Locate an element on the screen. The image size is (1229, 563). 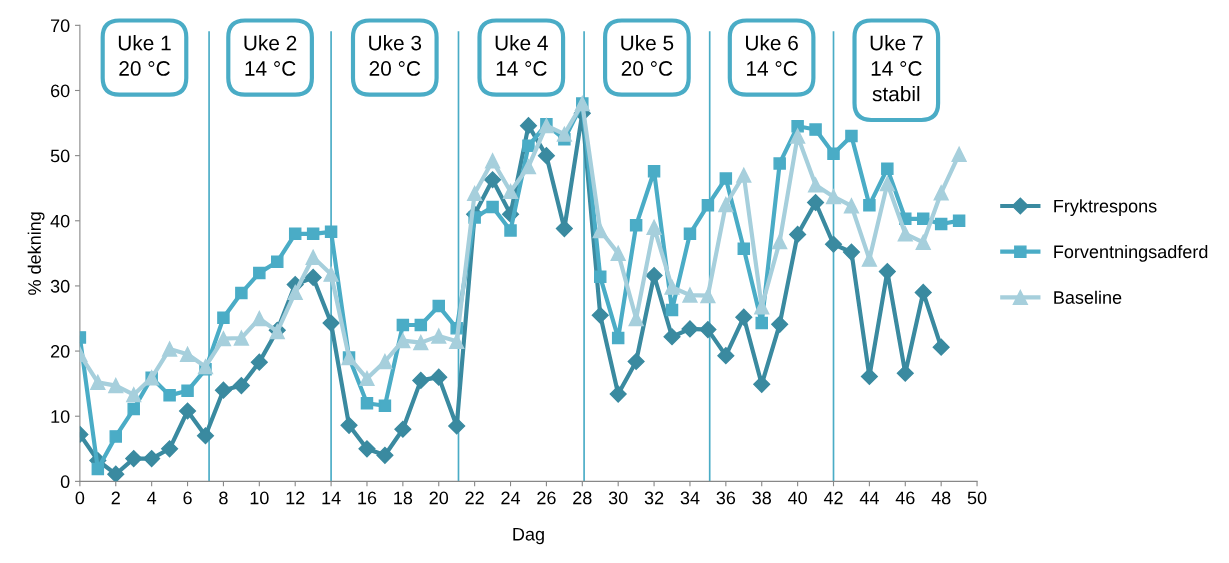
x-tick-label: 32 is located at coordinates (654, 498).